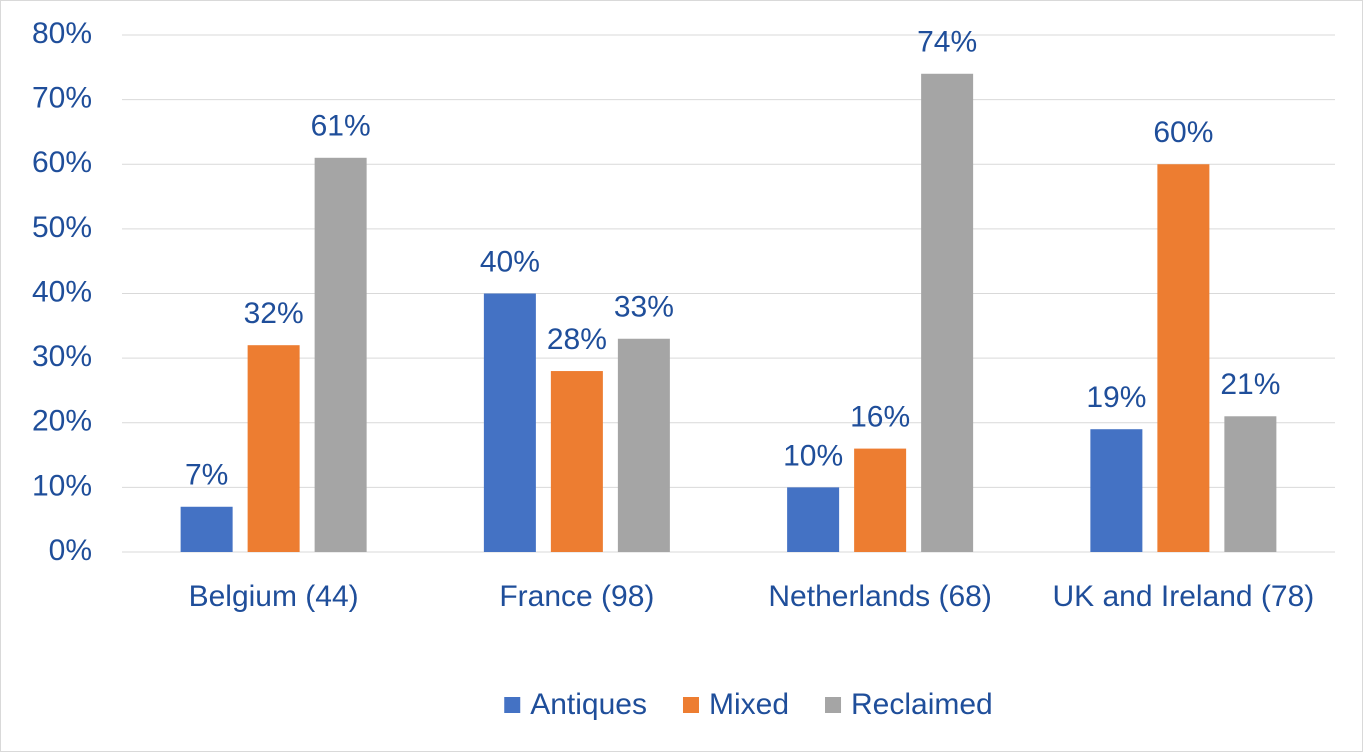 The image size is (1363, 752). What do you see at coordinates (644, 307) in the screenshot?
I see `data-label: 33%` at bounding box center [644, 307].